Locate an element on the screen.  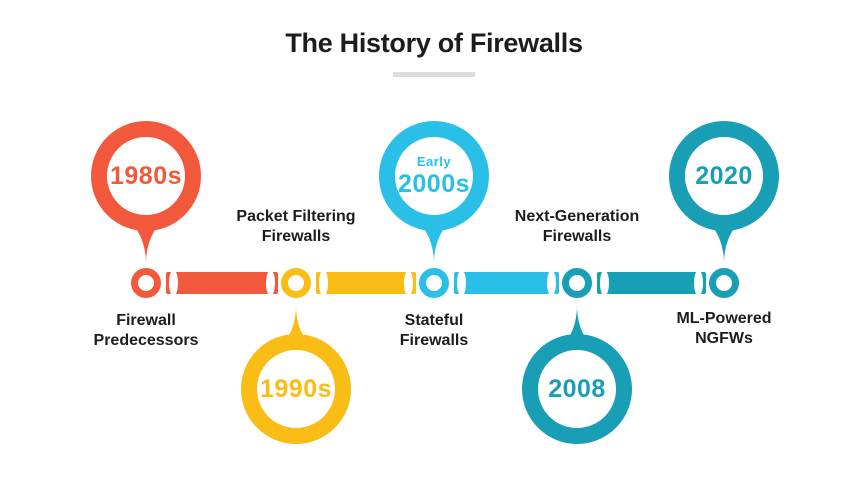
year-bubble-2000s: Early 2000s is located at coordinates (434, 176).